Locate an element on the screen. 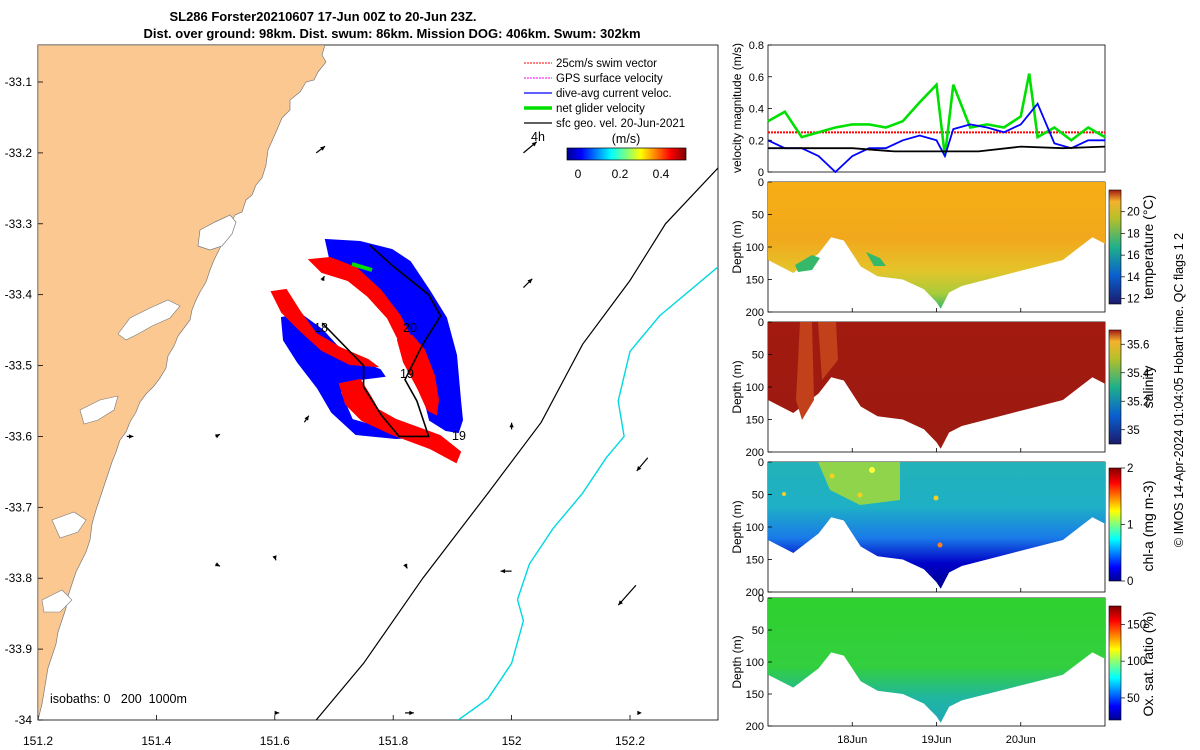  velocity-series-line is located at coordinates (936, 137).